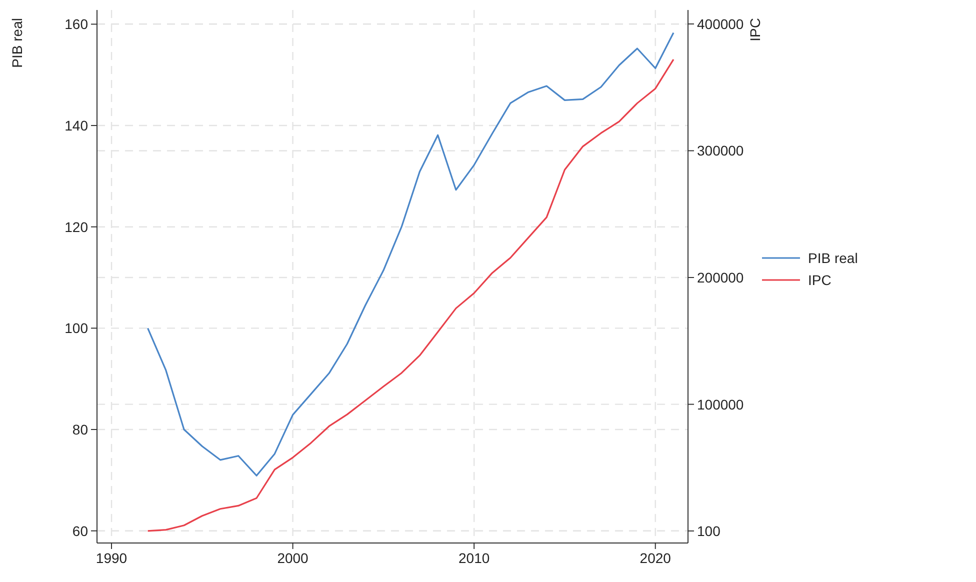  What do you see at coordinates (656, 558) in the screenshot?
I see `x-tick-label: 2020` at bounding box center [656, 558].